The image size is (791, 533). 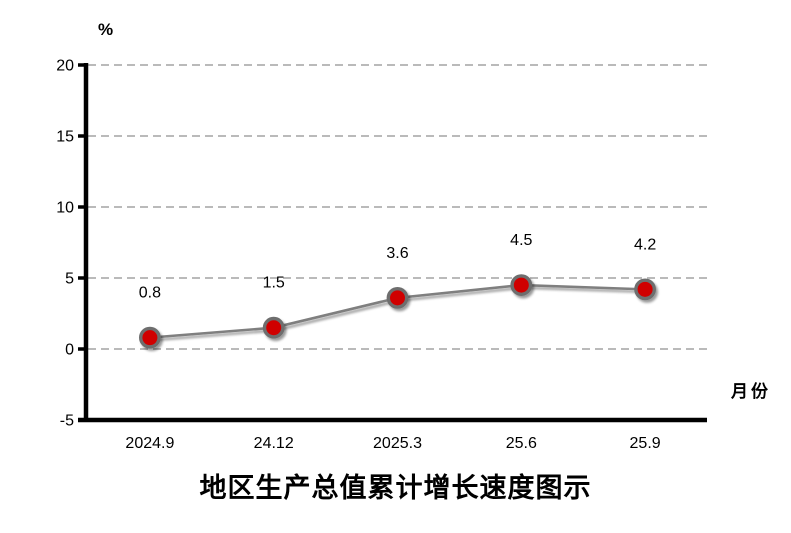 What do you see at coordinates (150, 293) in the screenshot?
I see `data-point-label: 0.8` at bounding box center [150, 293].